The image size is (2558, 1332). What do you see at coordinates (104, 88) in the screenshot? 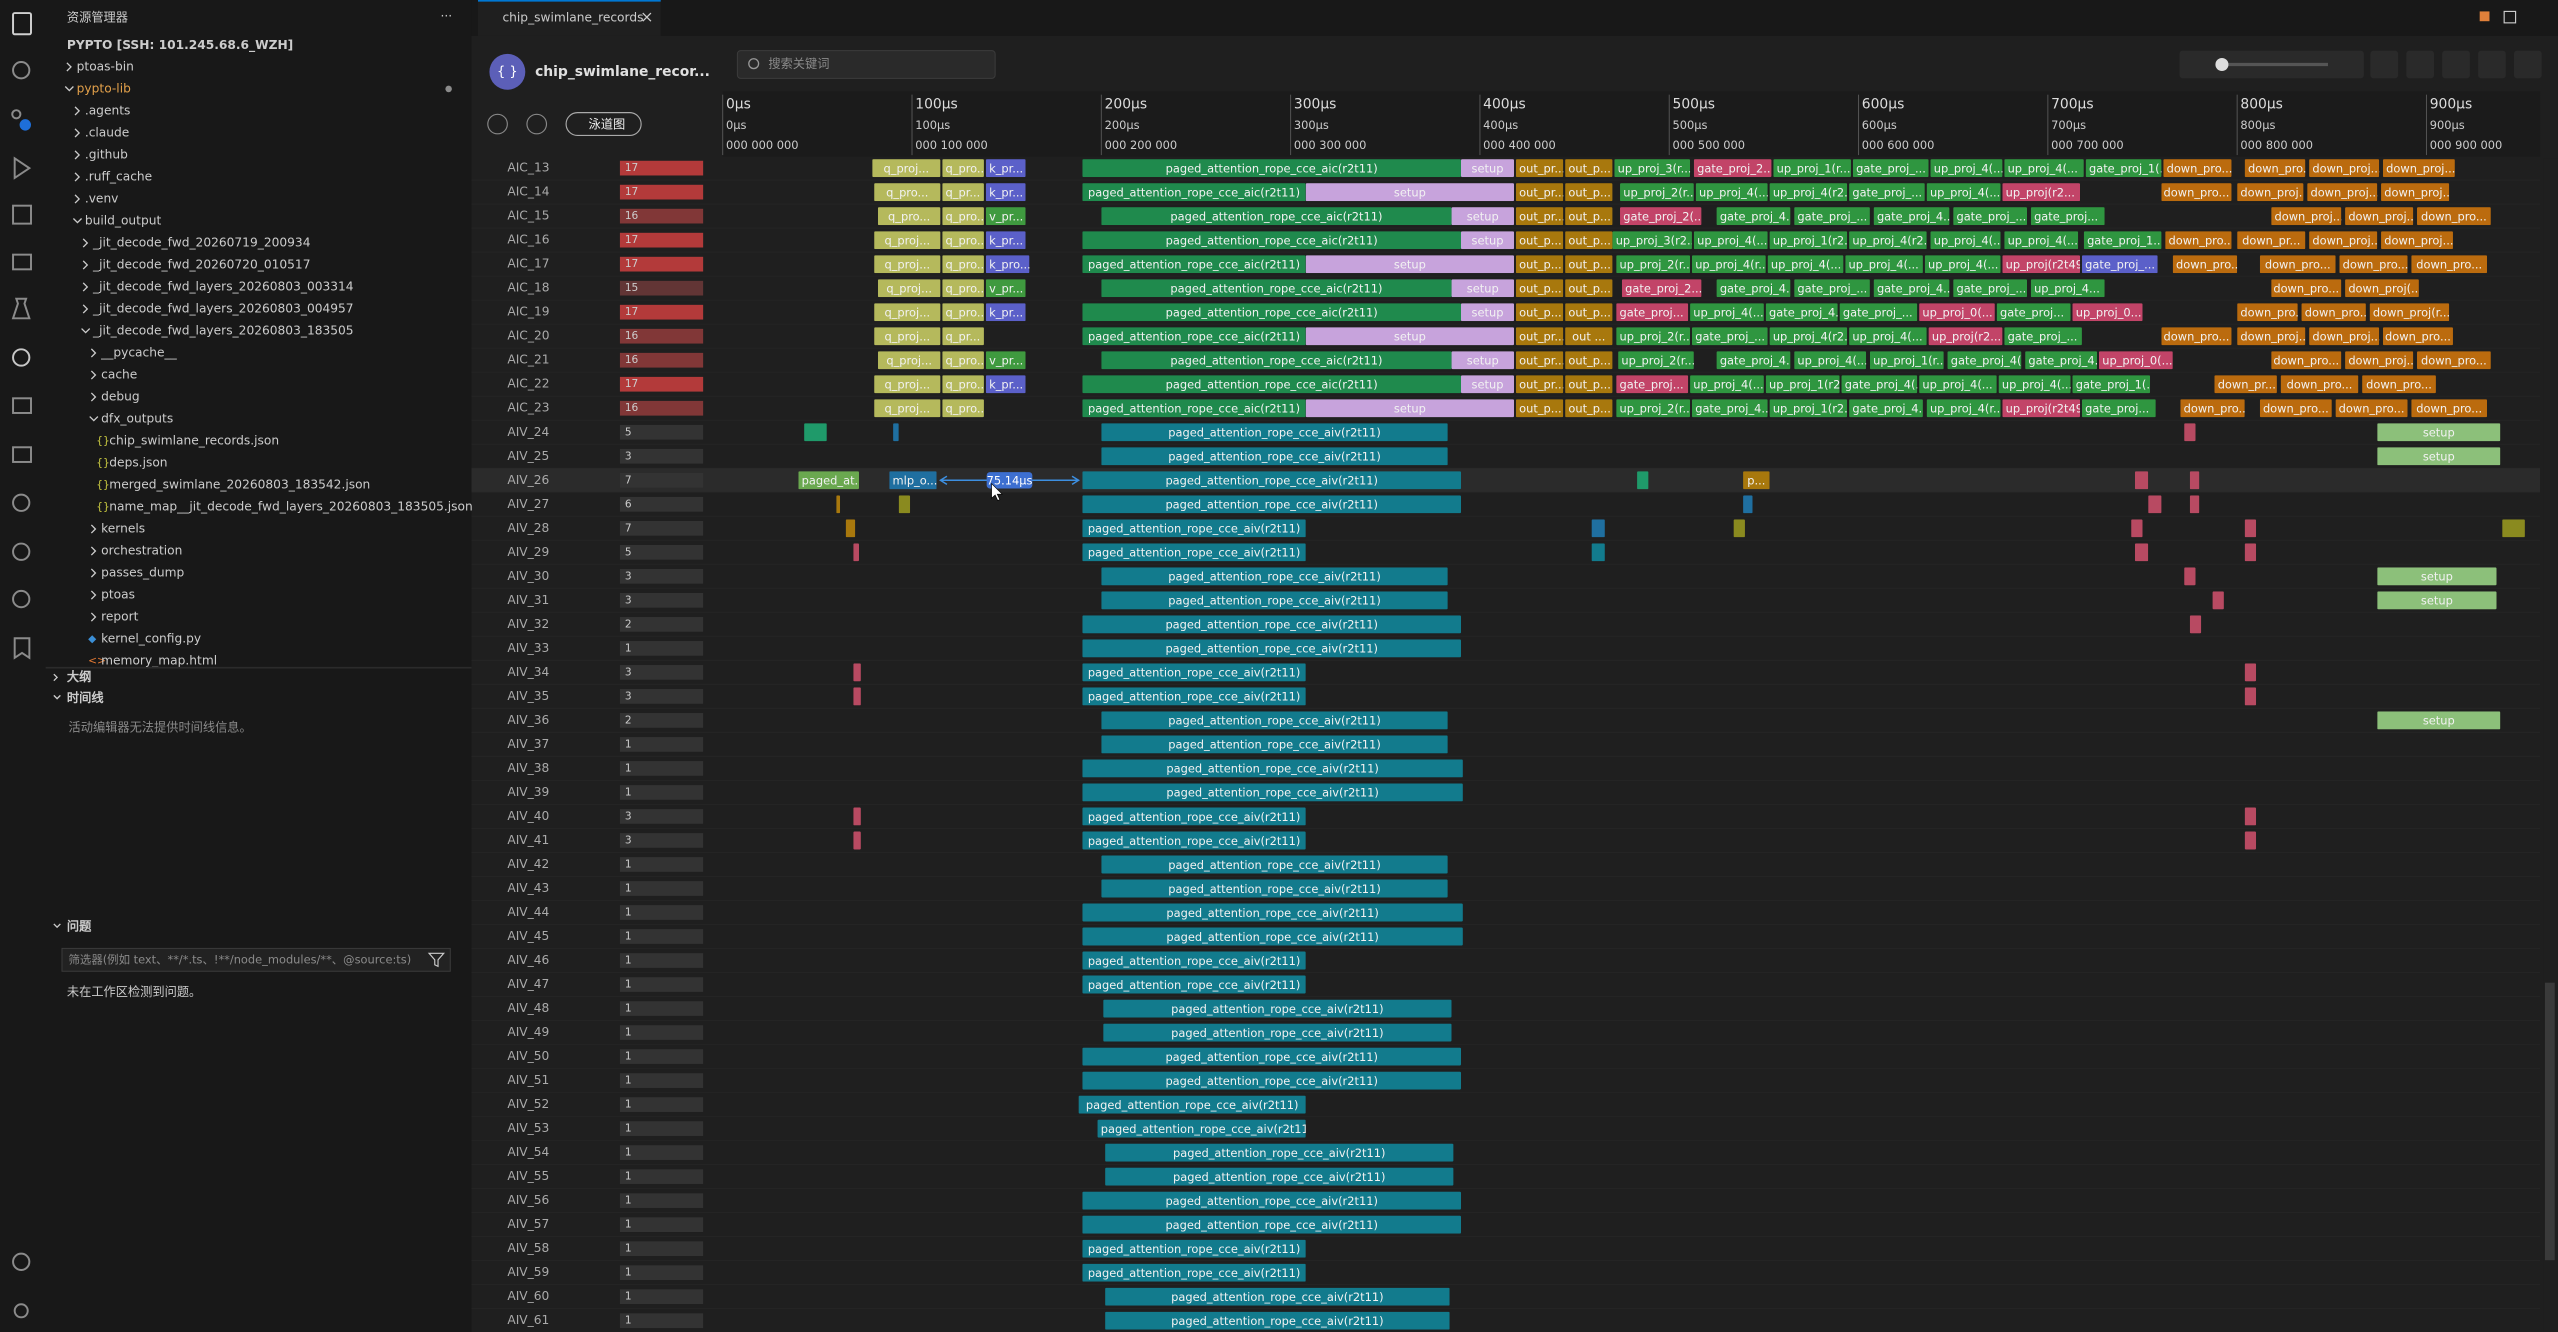
I see `tree-label: pypto-lib` at bounding box center [104, 88].